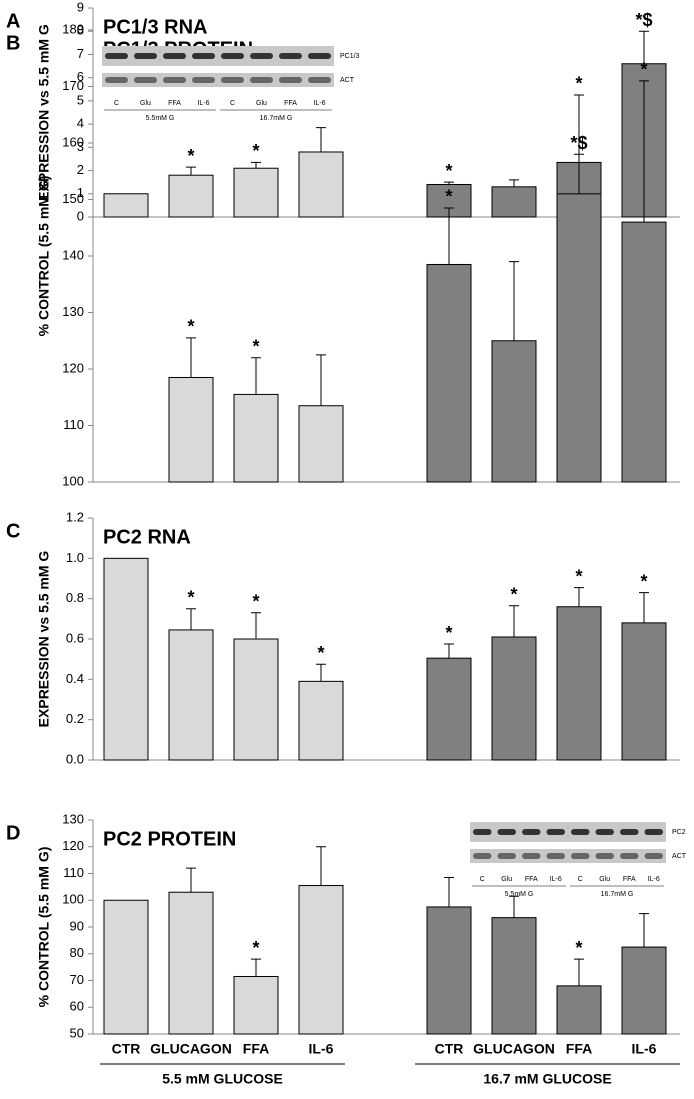  What do you see at coordinates (80, 53) in the screenshot?
I see `y-tick-label: 7` at bounding box center [80, 53].